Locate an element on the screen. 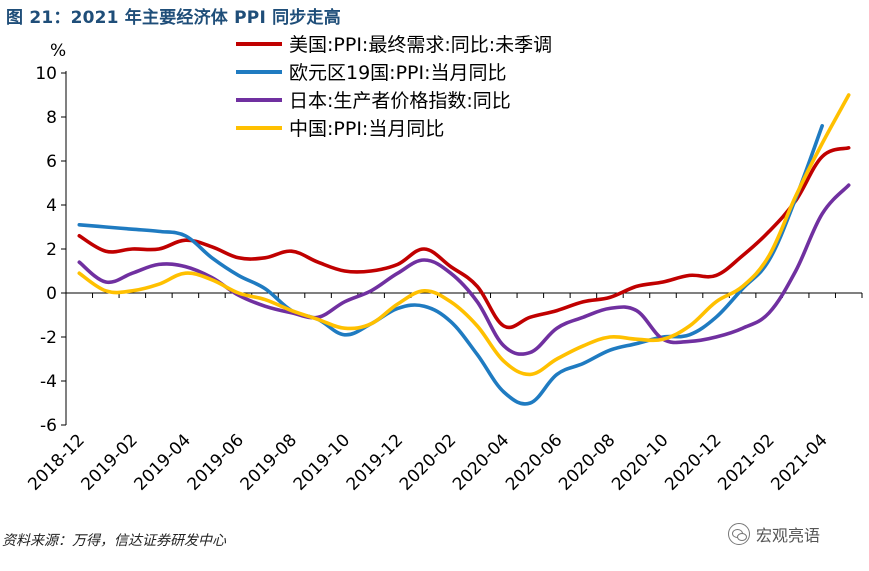  legend-label: 中国:PPI:当月同比 is located at coordinates (366, 129).